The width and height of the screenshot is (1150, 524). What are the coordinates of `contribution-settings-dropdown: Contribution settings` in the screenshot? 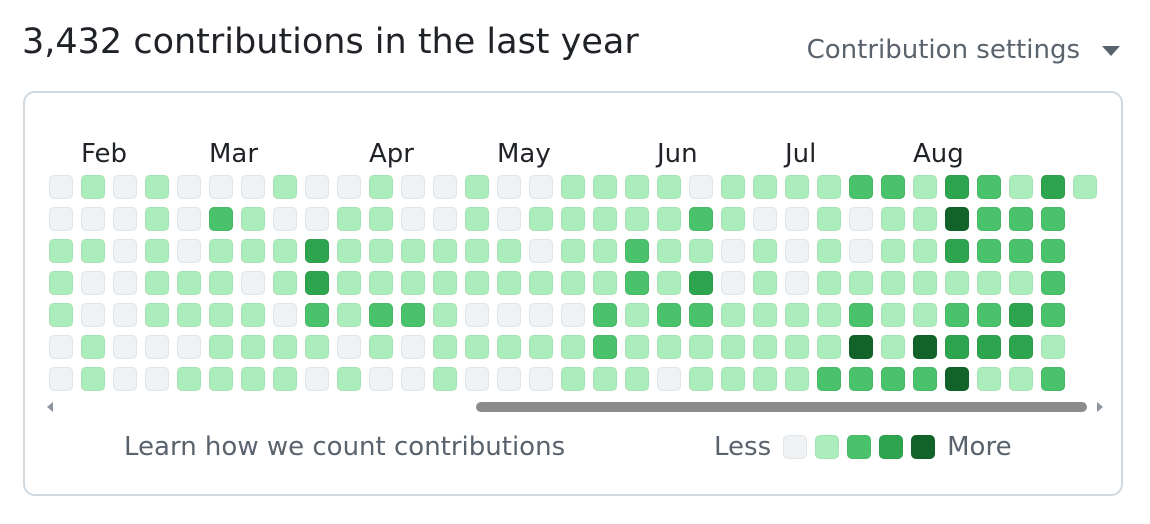 It's located at (963, 50).